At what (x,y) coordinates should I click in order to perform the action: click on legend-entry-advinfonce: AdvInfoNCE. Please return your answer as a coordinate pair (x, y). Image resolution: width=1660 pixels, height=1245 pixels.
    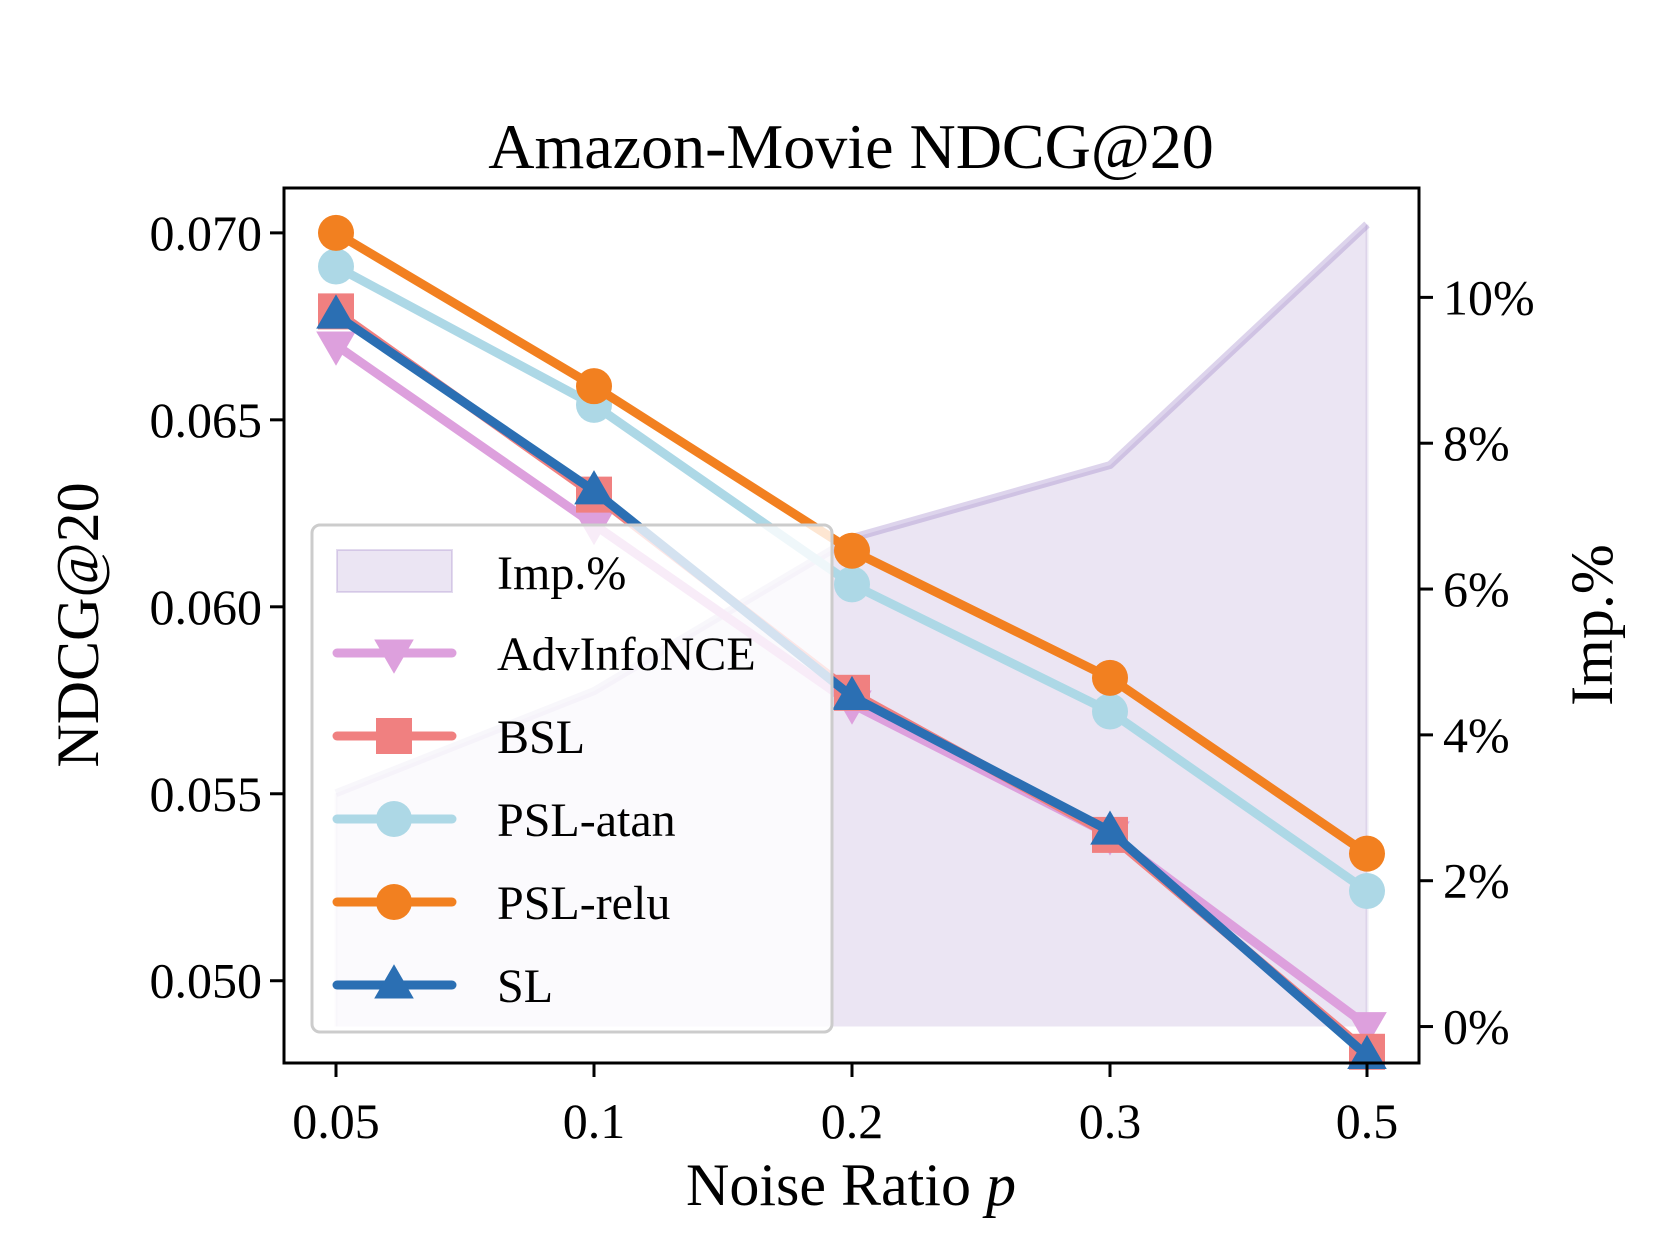
    Looking at the image, I should click on (544, 654).